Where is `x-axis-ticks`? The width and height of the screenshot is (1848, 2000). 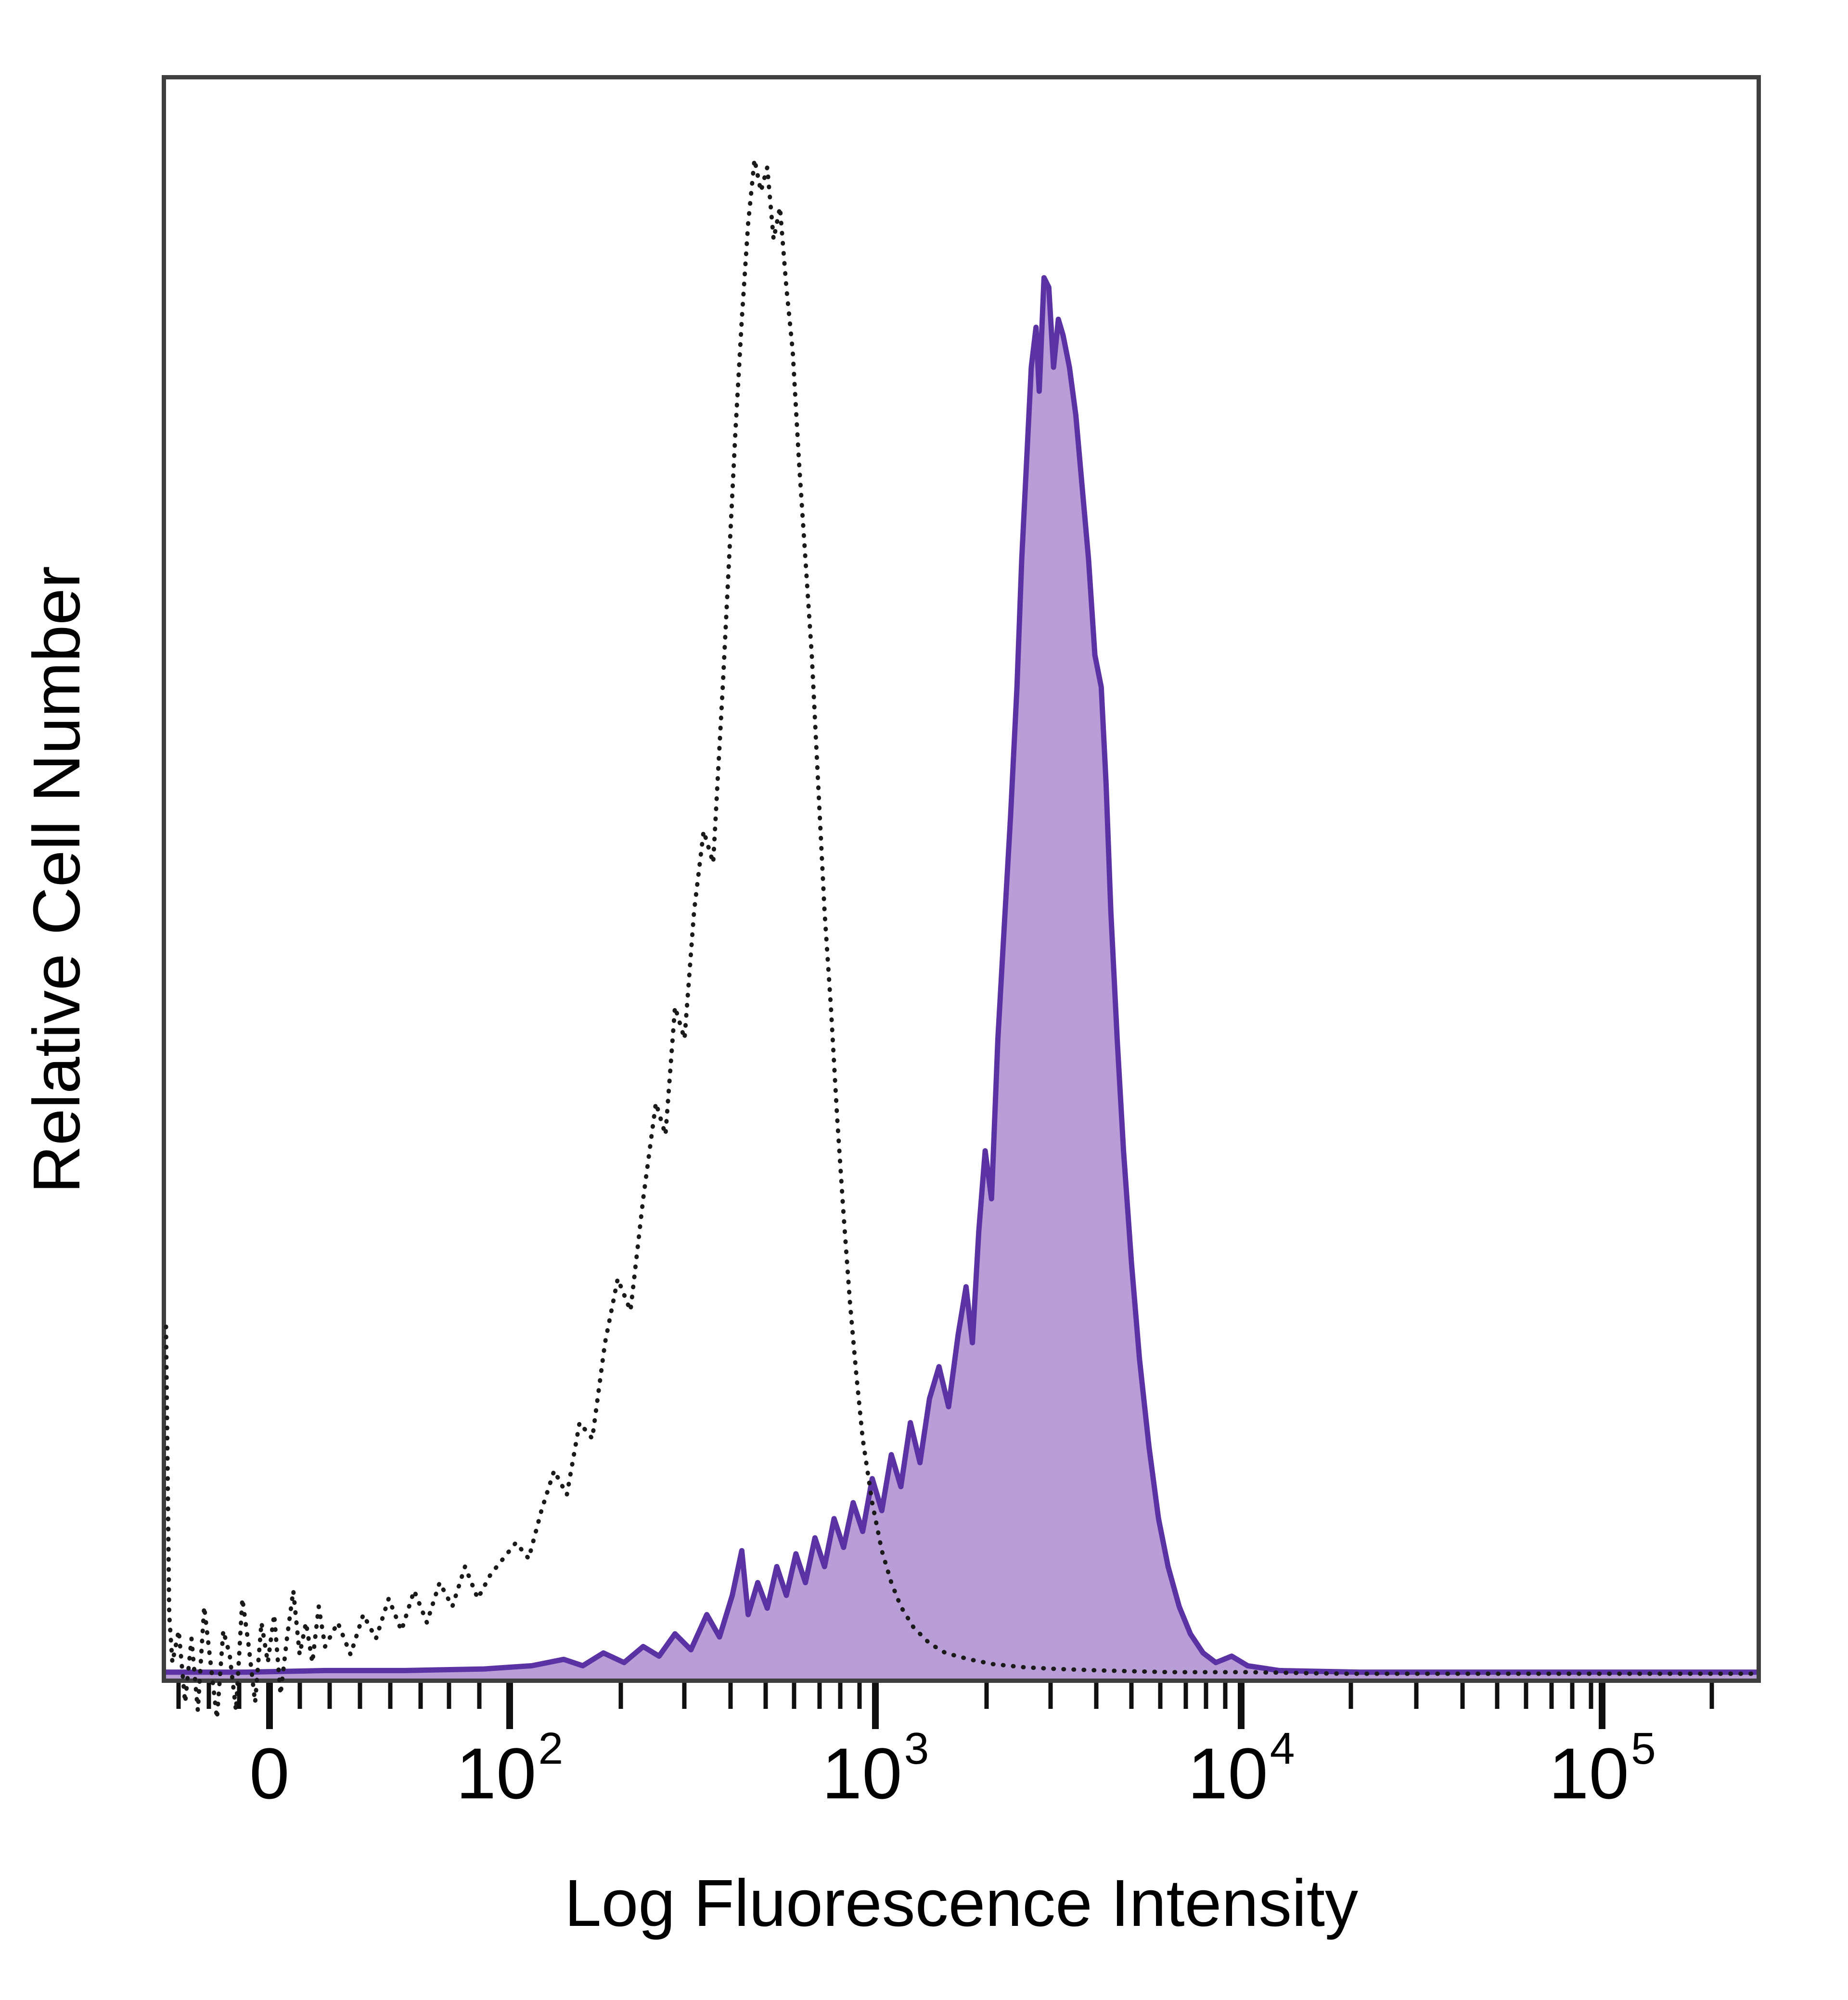 x-axis-ticks is located at coordinates (961, 1712).